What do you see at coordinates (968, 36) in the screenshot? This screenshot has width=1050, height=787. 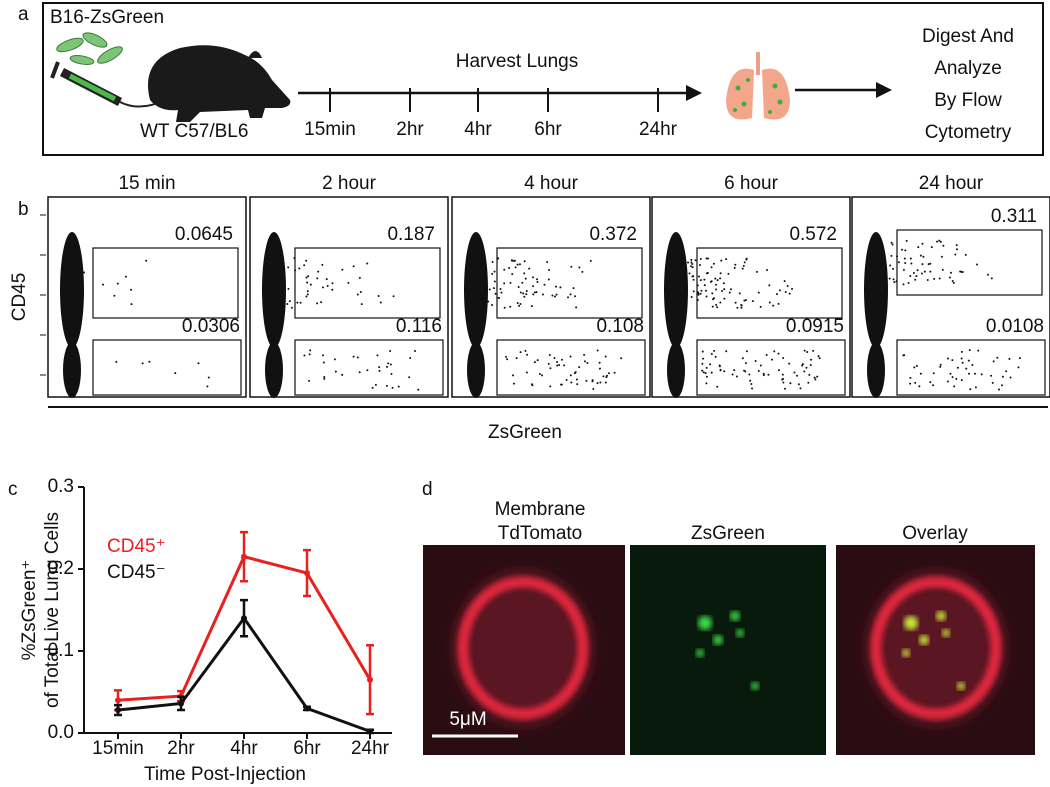 I see `final-step: Digest And` at bounding box center [968, 36].